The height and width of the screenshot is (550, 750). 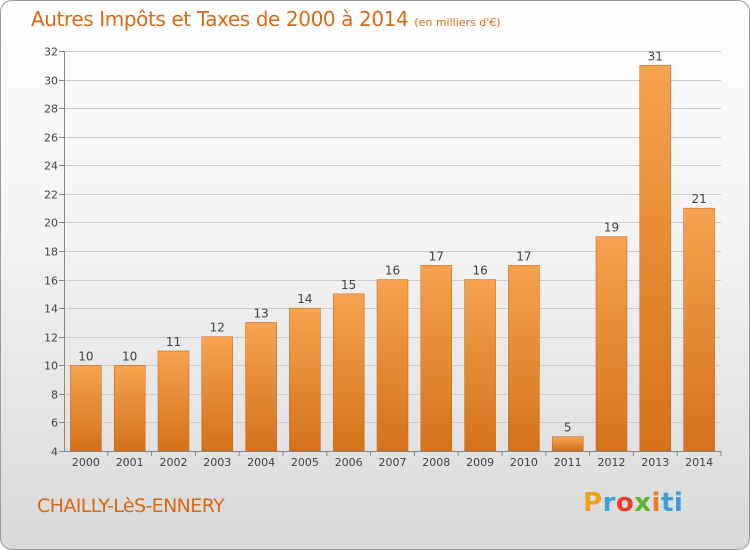 What do you see at coordinates (593, 503) in the screenshot?
I see `logo-letter: P` at bounding box center [593, 503].